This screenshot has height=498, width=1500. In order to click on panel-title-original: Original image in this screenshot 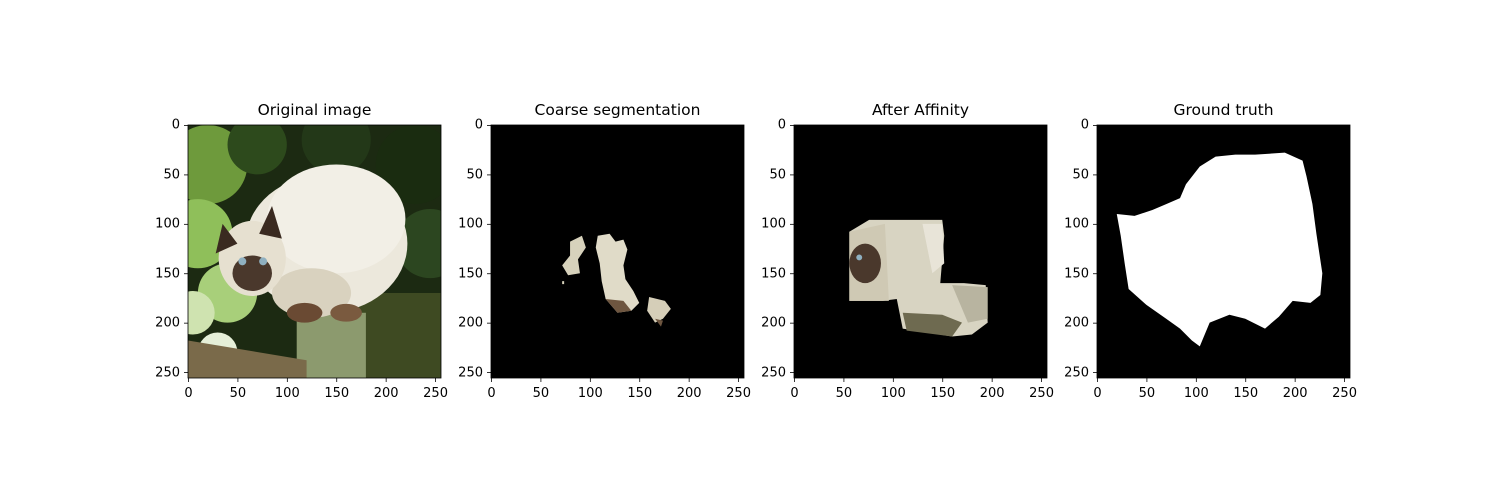, I will do `click(314, 110)`.